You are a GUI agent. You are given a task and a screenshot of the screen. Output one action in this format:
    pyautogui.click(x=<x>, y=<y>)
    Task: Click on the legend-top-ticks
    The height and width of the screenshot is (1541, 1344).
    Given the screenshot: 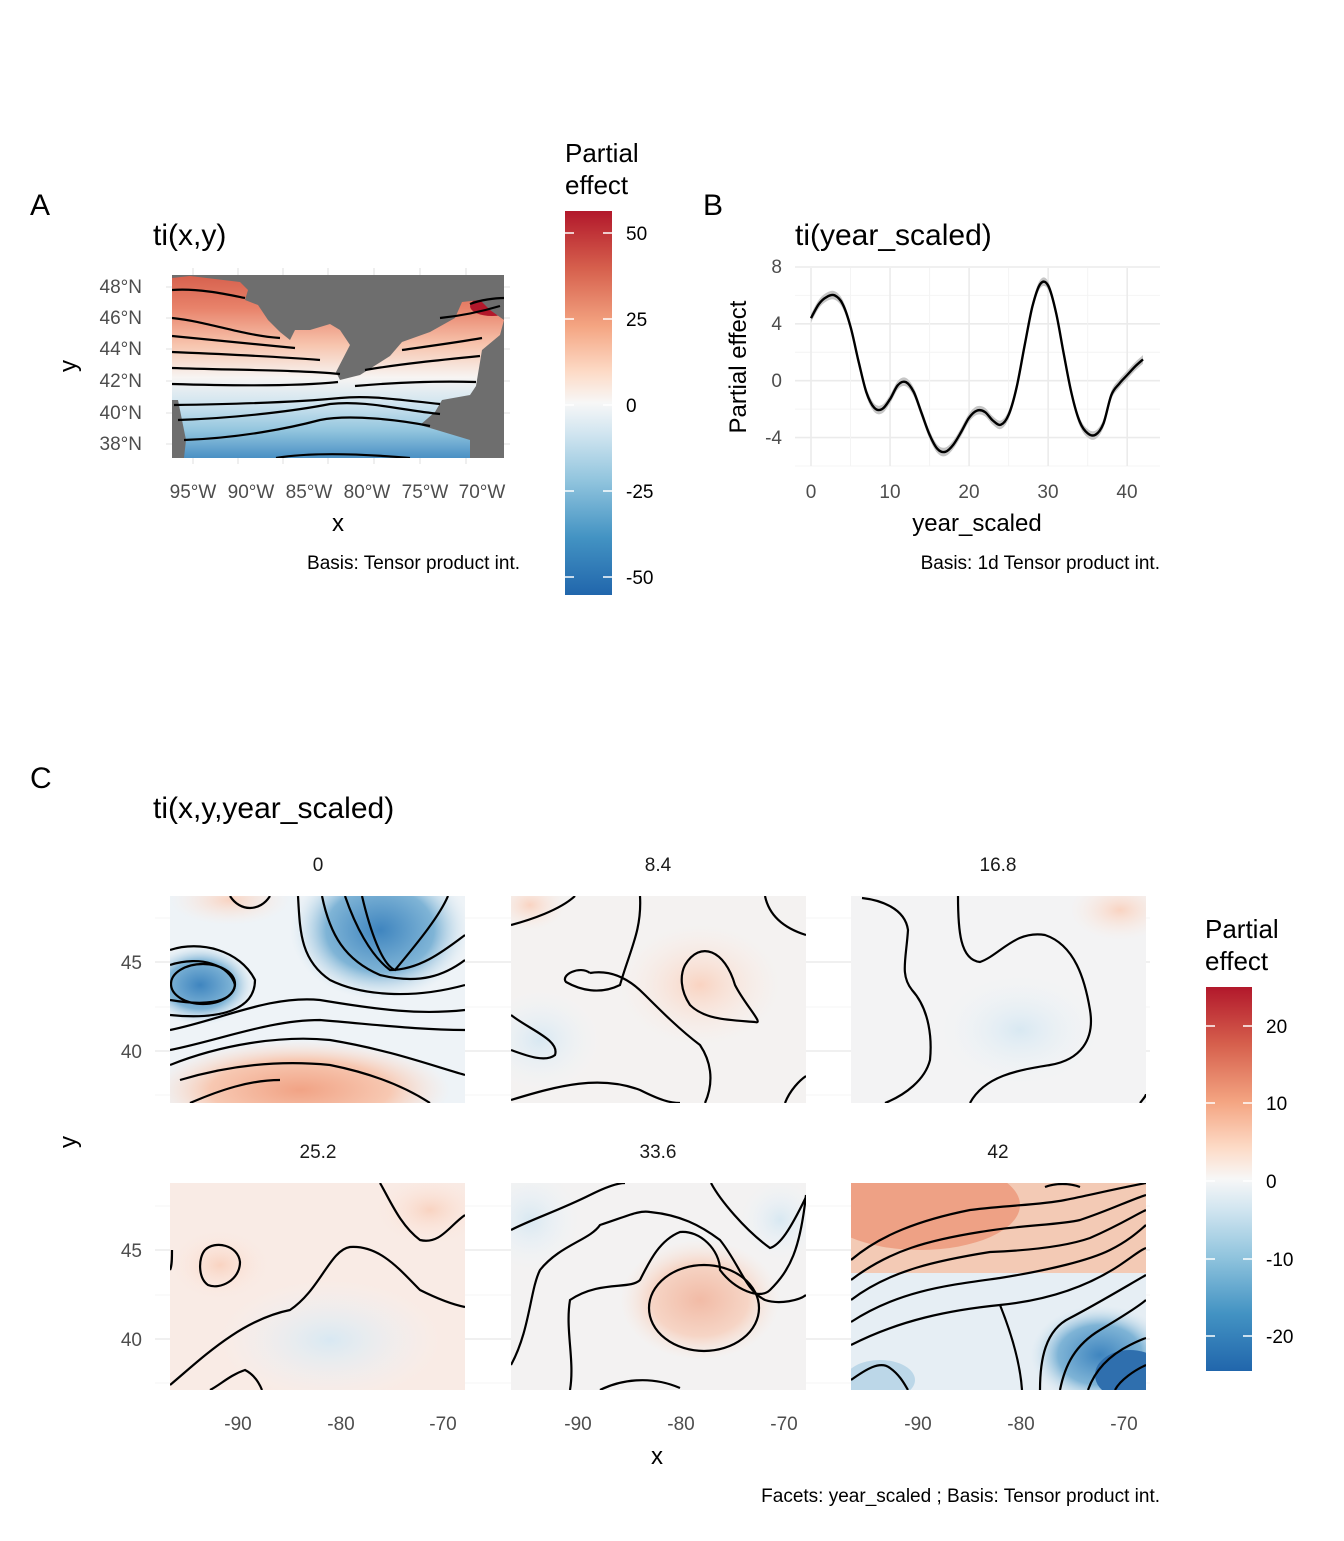 What is the action you would take?
    pyautogui.click(x=588, y=405)
    